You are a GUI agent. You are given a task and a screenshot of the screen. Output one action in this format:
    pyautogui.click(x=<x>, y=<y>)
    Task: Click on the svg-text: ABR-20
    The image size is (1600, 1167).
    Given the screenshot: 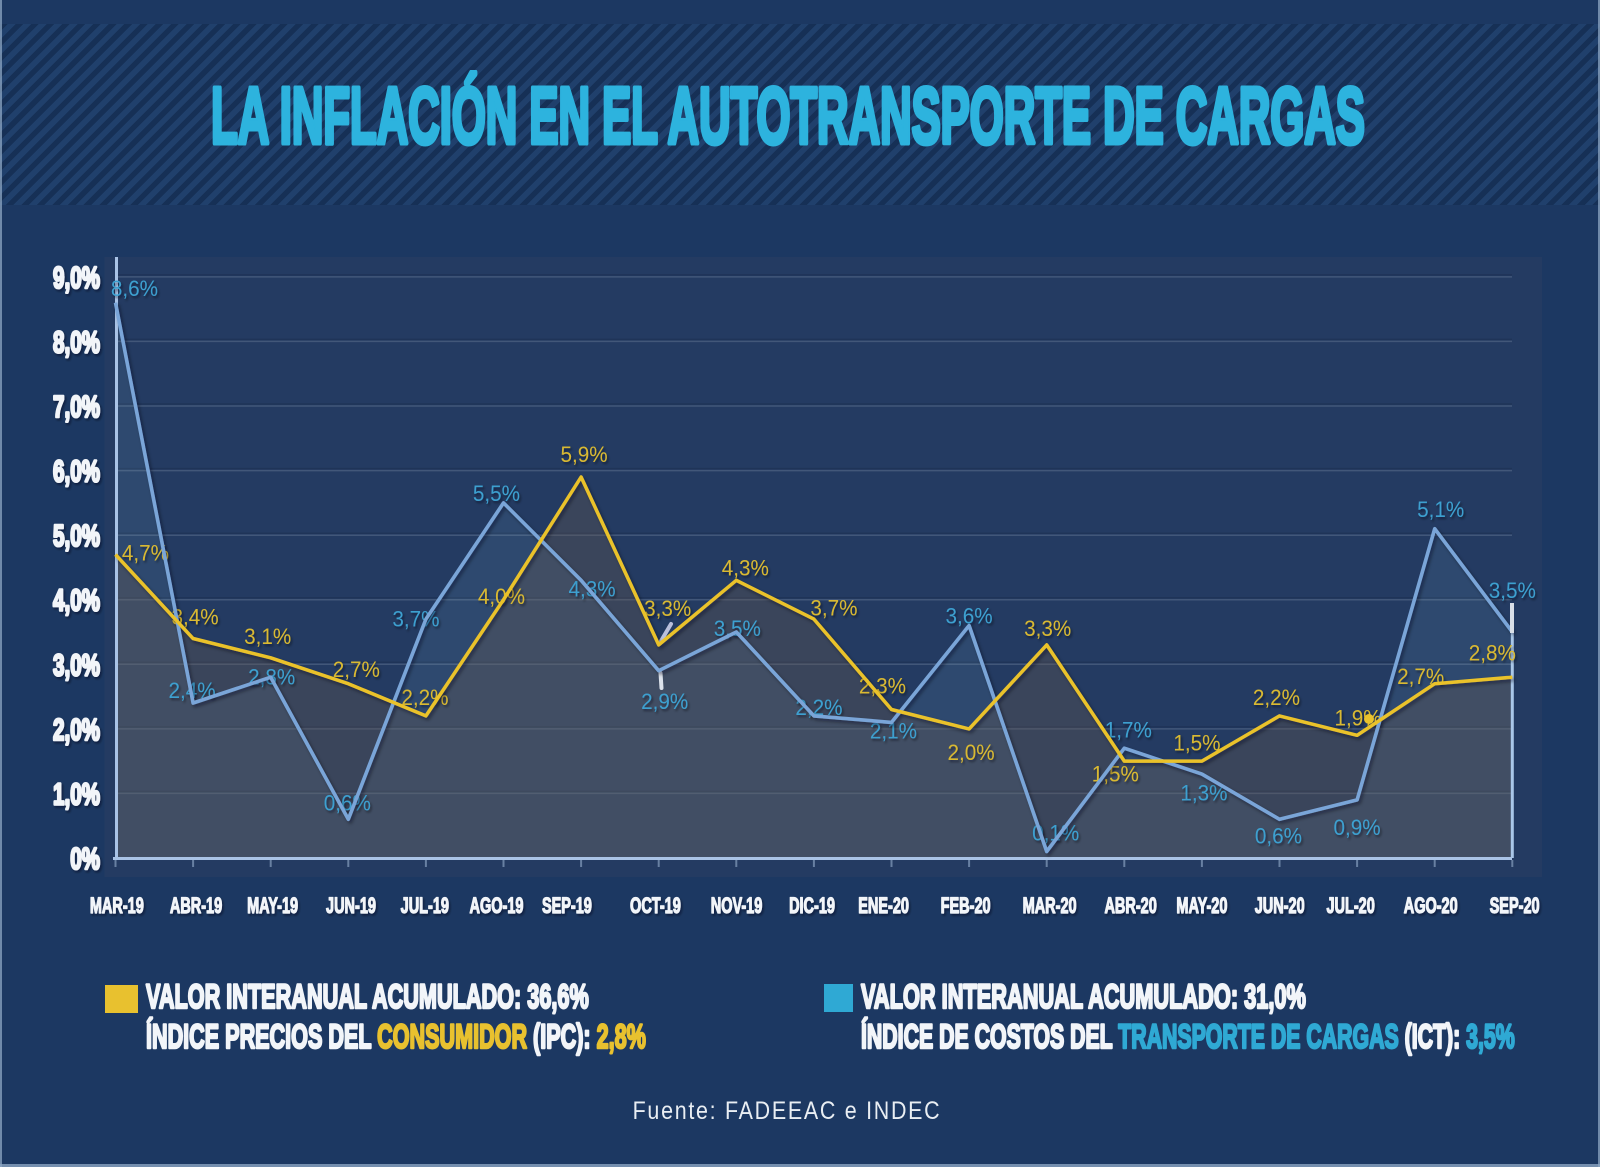 What is the action you would take?
    pyautogui.click(x=1130, y=906)
    